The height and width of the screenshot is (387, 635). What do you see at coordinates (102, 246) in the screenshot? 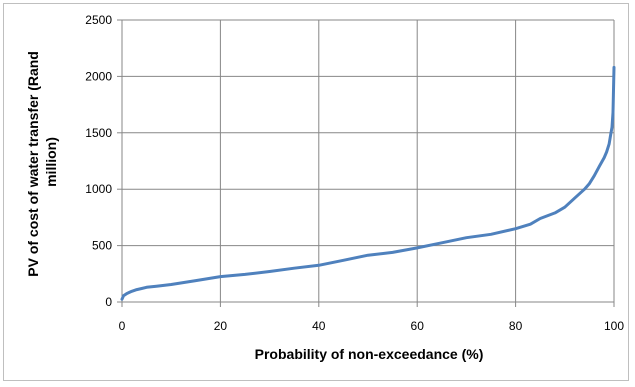
I see `y-tick-label: 500` at bounding box center [102, 246].